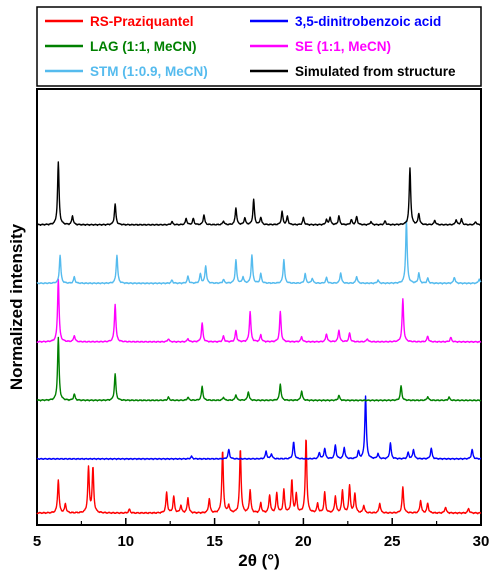  I want to click on legend-item: RS-Praziquantel, so click(119, 21).